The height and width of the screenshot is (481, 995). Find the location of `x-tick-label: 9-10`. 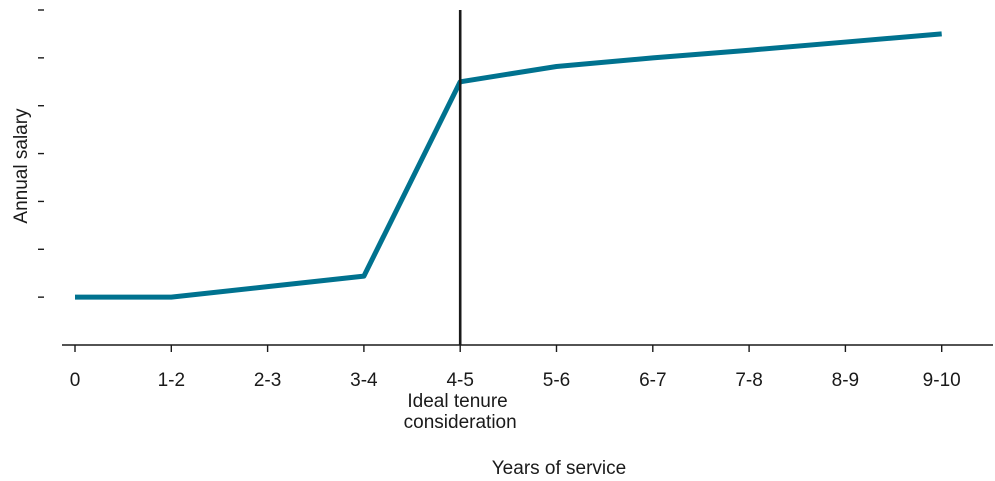

x-tick-label: 9-10 is located at coordinates (942, 380).